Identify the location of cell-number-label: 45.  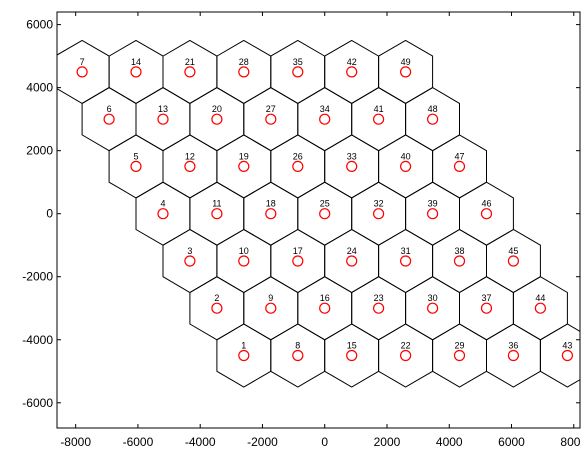
(513, 251).